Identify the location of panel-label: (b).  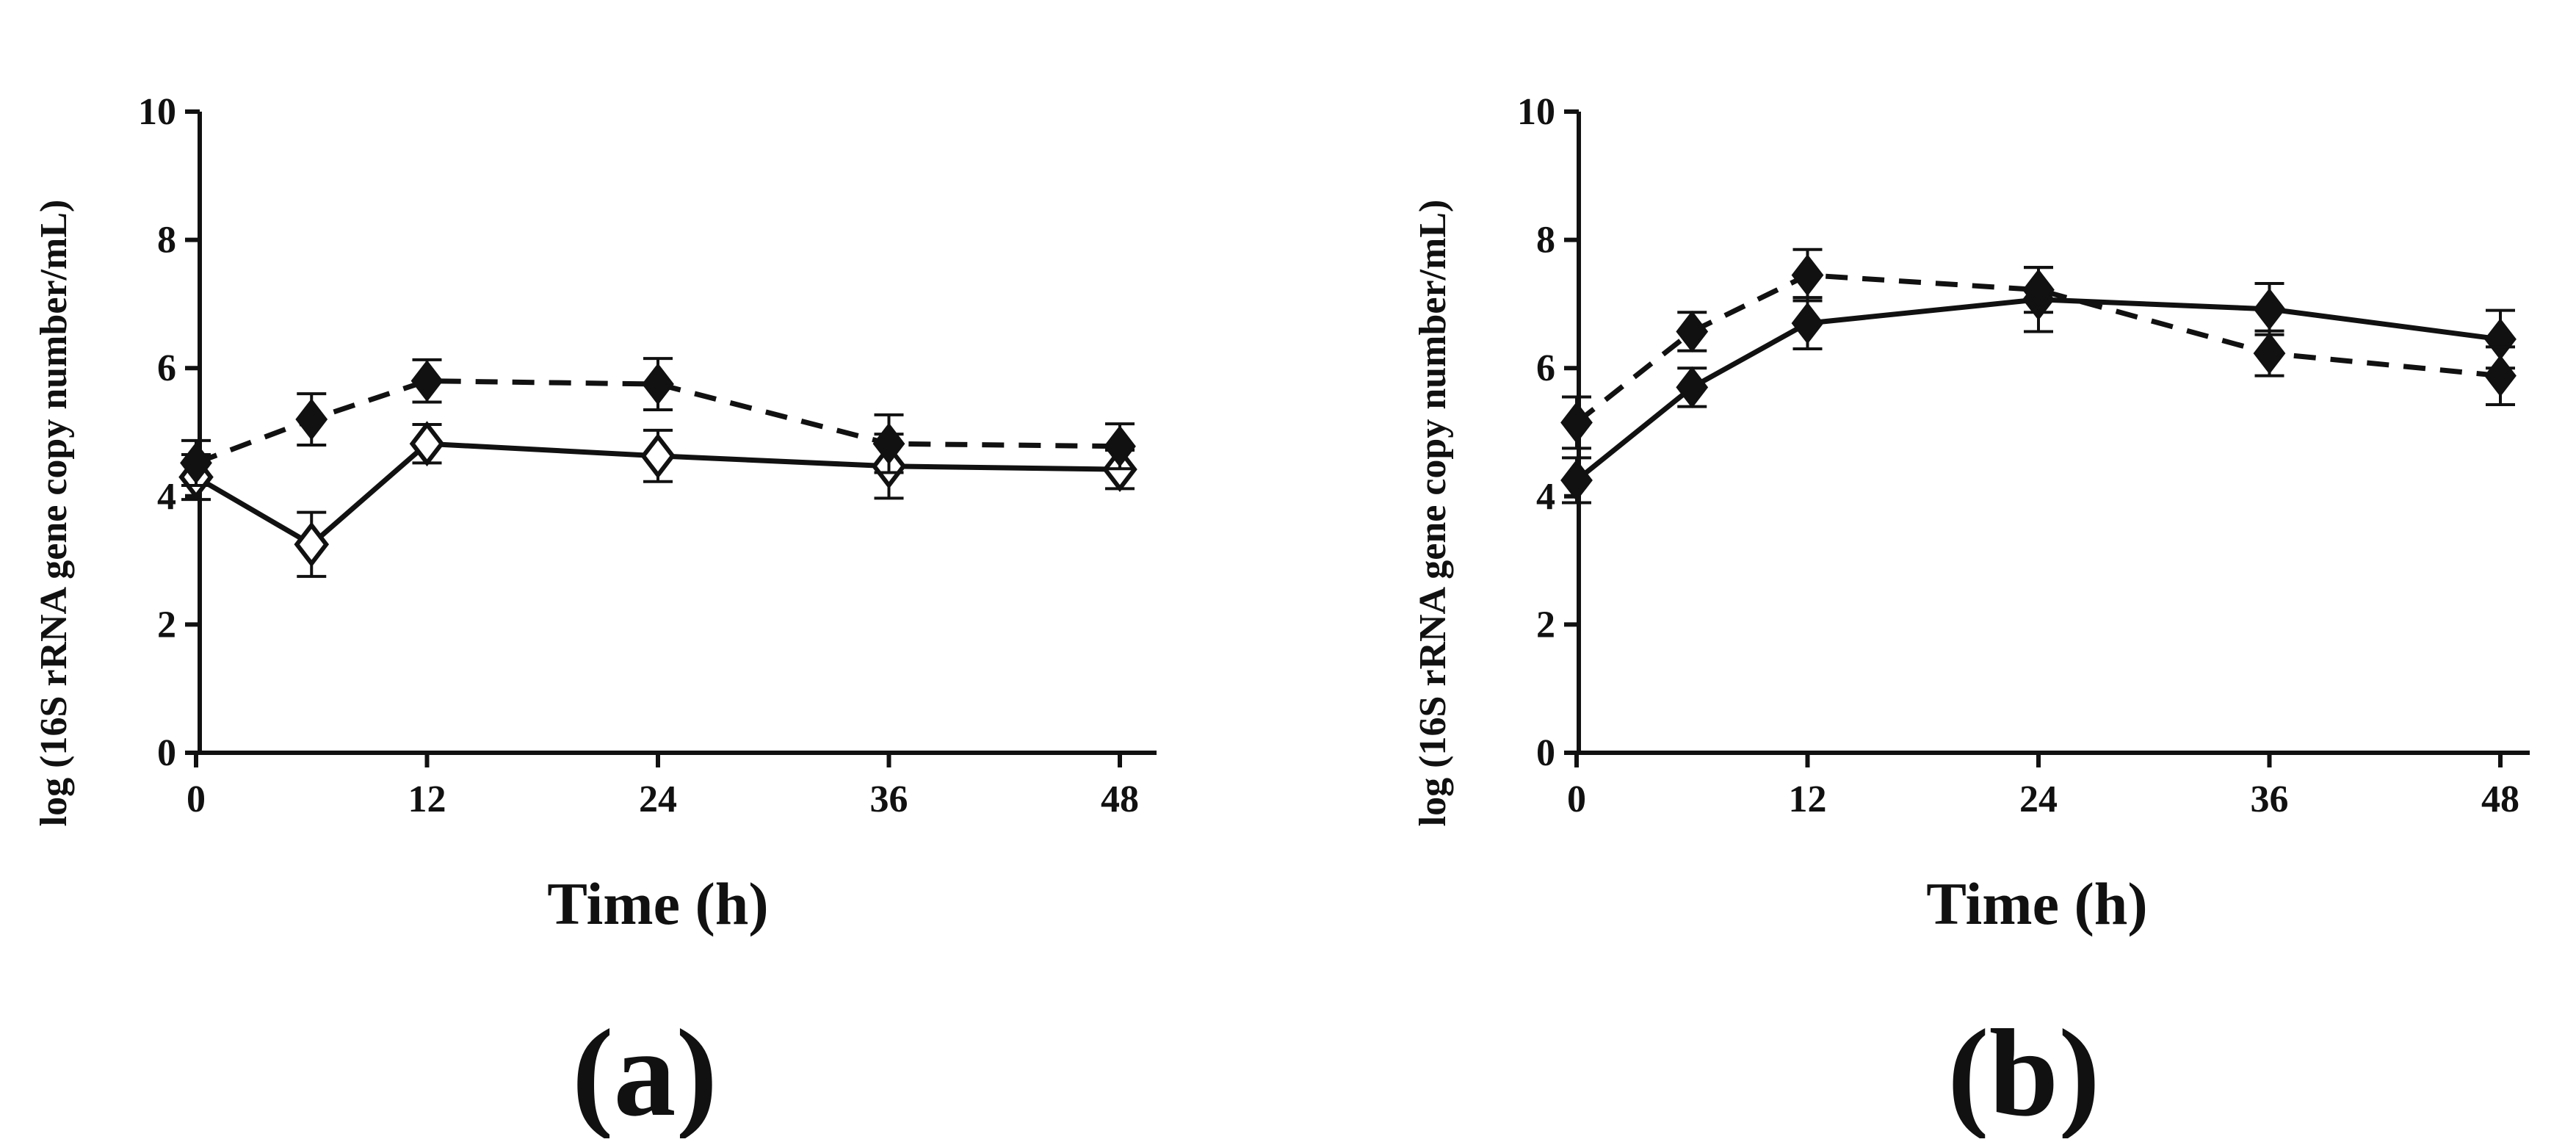
(2023, 1071).